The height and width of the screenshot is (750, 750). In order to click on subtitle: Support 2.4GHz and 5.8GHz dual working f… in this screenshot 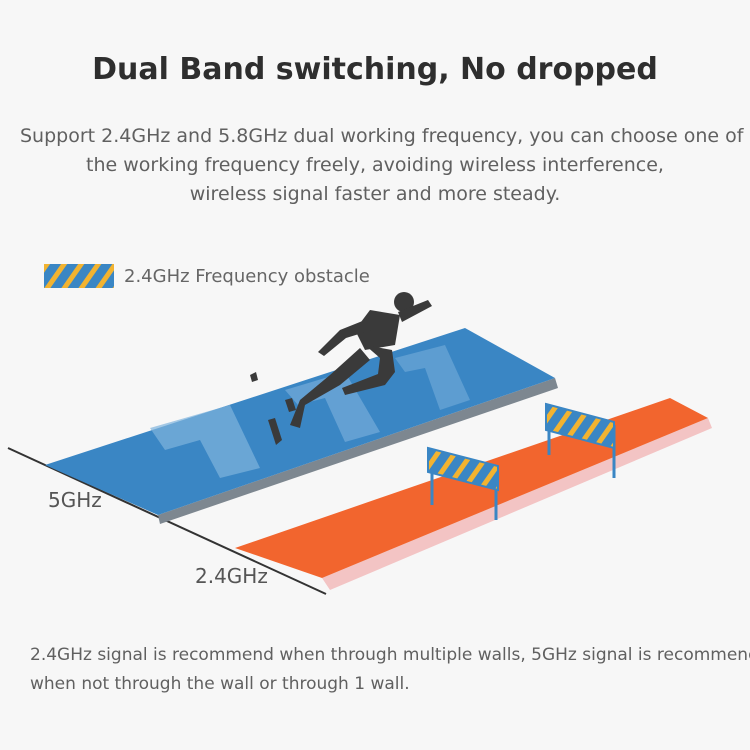, I will do `click(382, 165)`.